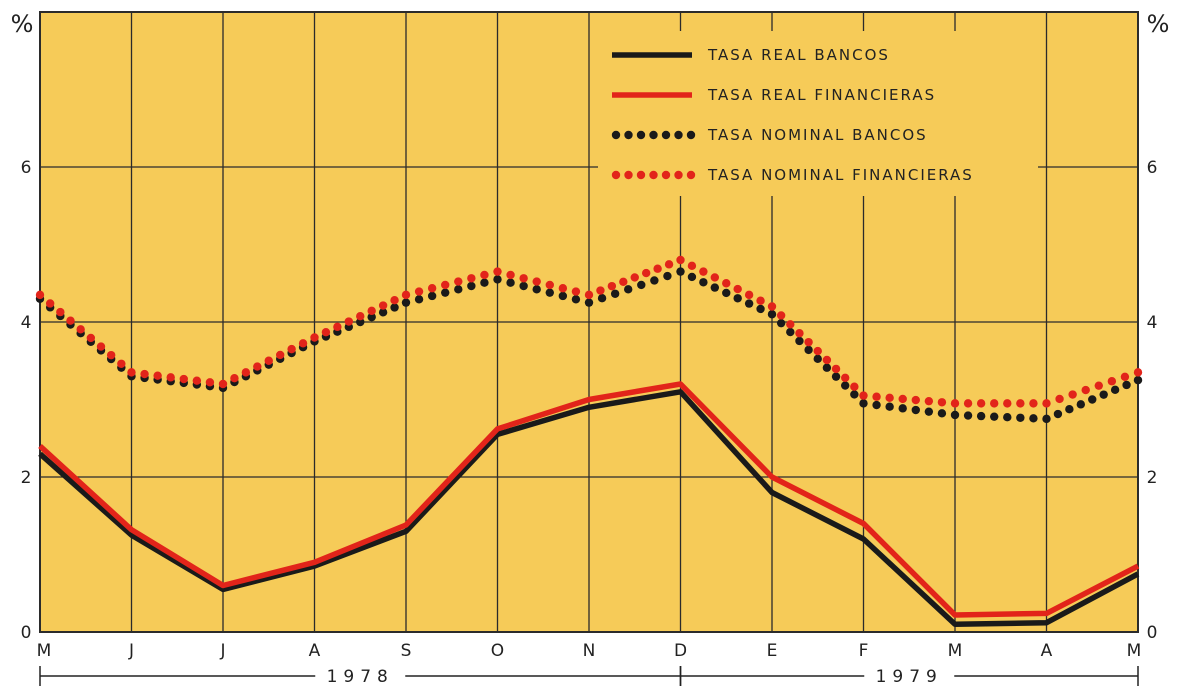  I want to click on x-tick-label: A, so click(1047, 651).